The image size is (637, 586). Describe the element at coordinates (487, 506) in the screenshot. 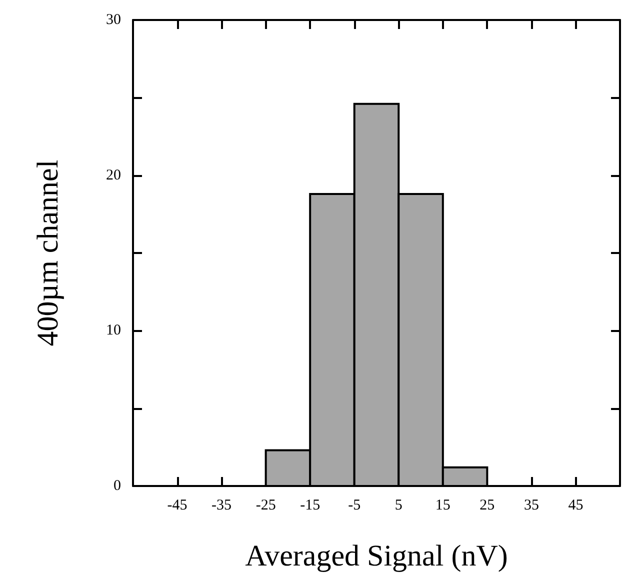

I see `x-tick-label: 25` at that location.